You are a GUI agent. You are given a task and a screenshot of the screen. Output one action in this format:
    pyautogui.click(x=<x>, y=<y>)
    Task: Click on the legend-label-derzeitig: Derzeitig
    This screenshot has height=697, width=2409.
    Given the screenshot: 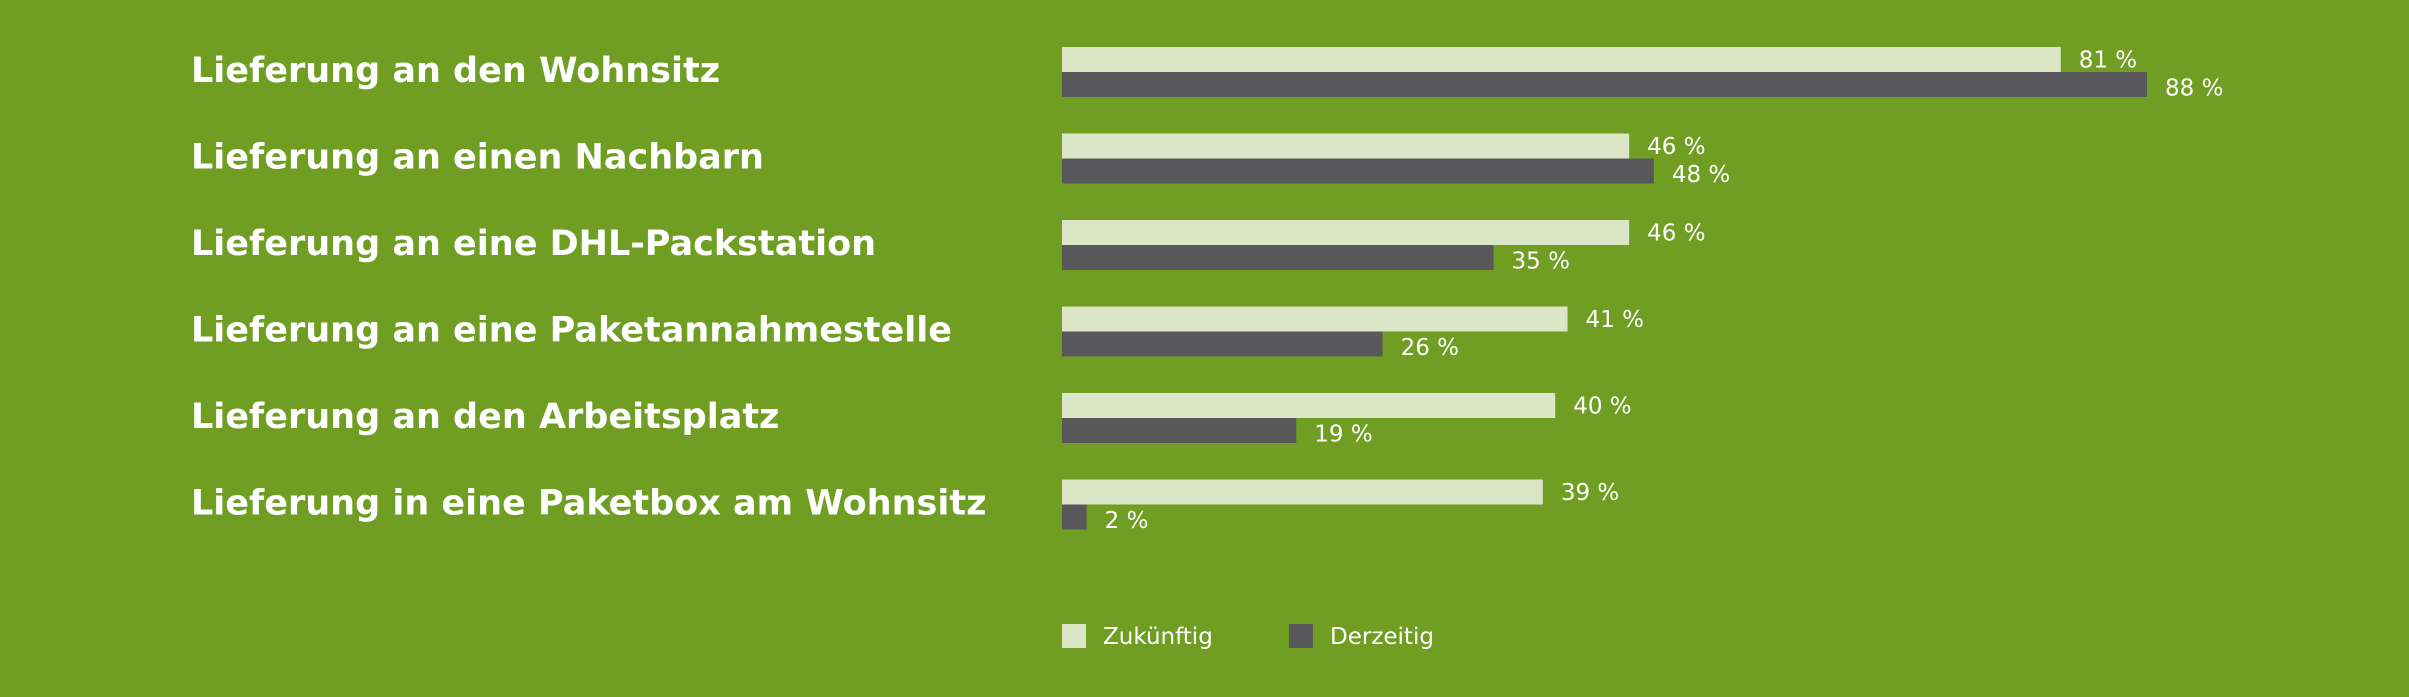 What is the action you would take?
    pyautogui.click(x=1382, y=637)
    